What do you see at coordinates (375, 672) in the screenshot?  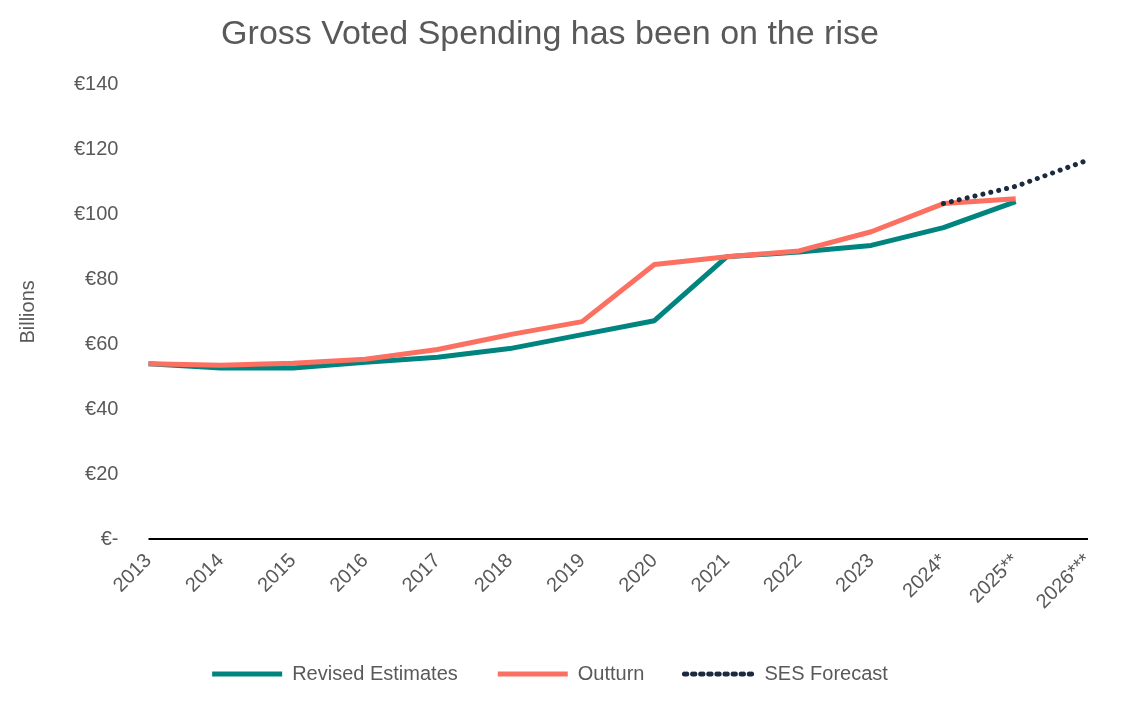 I see `legend-label: Revised Estimates` at bounding box center [375, 672].